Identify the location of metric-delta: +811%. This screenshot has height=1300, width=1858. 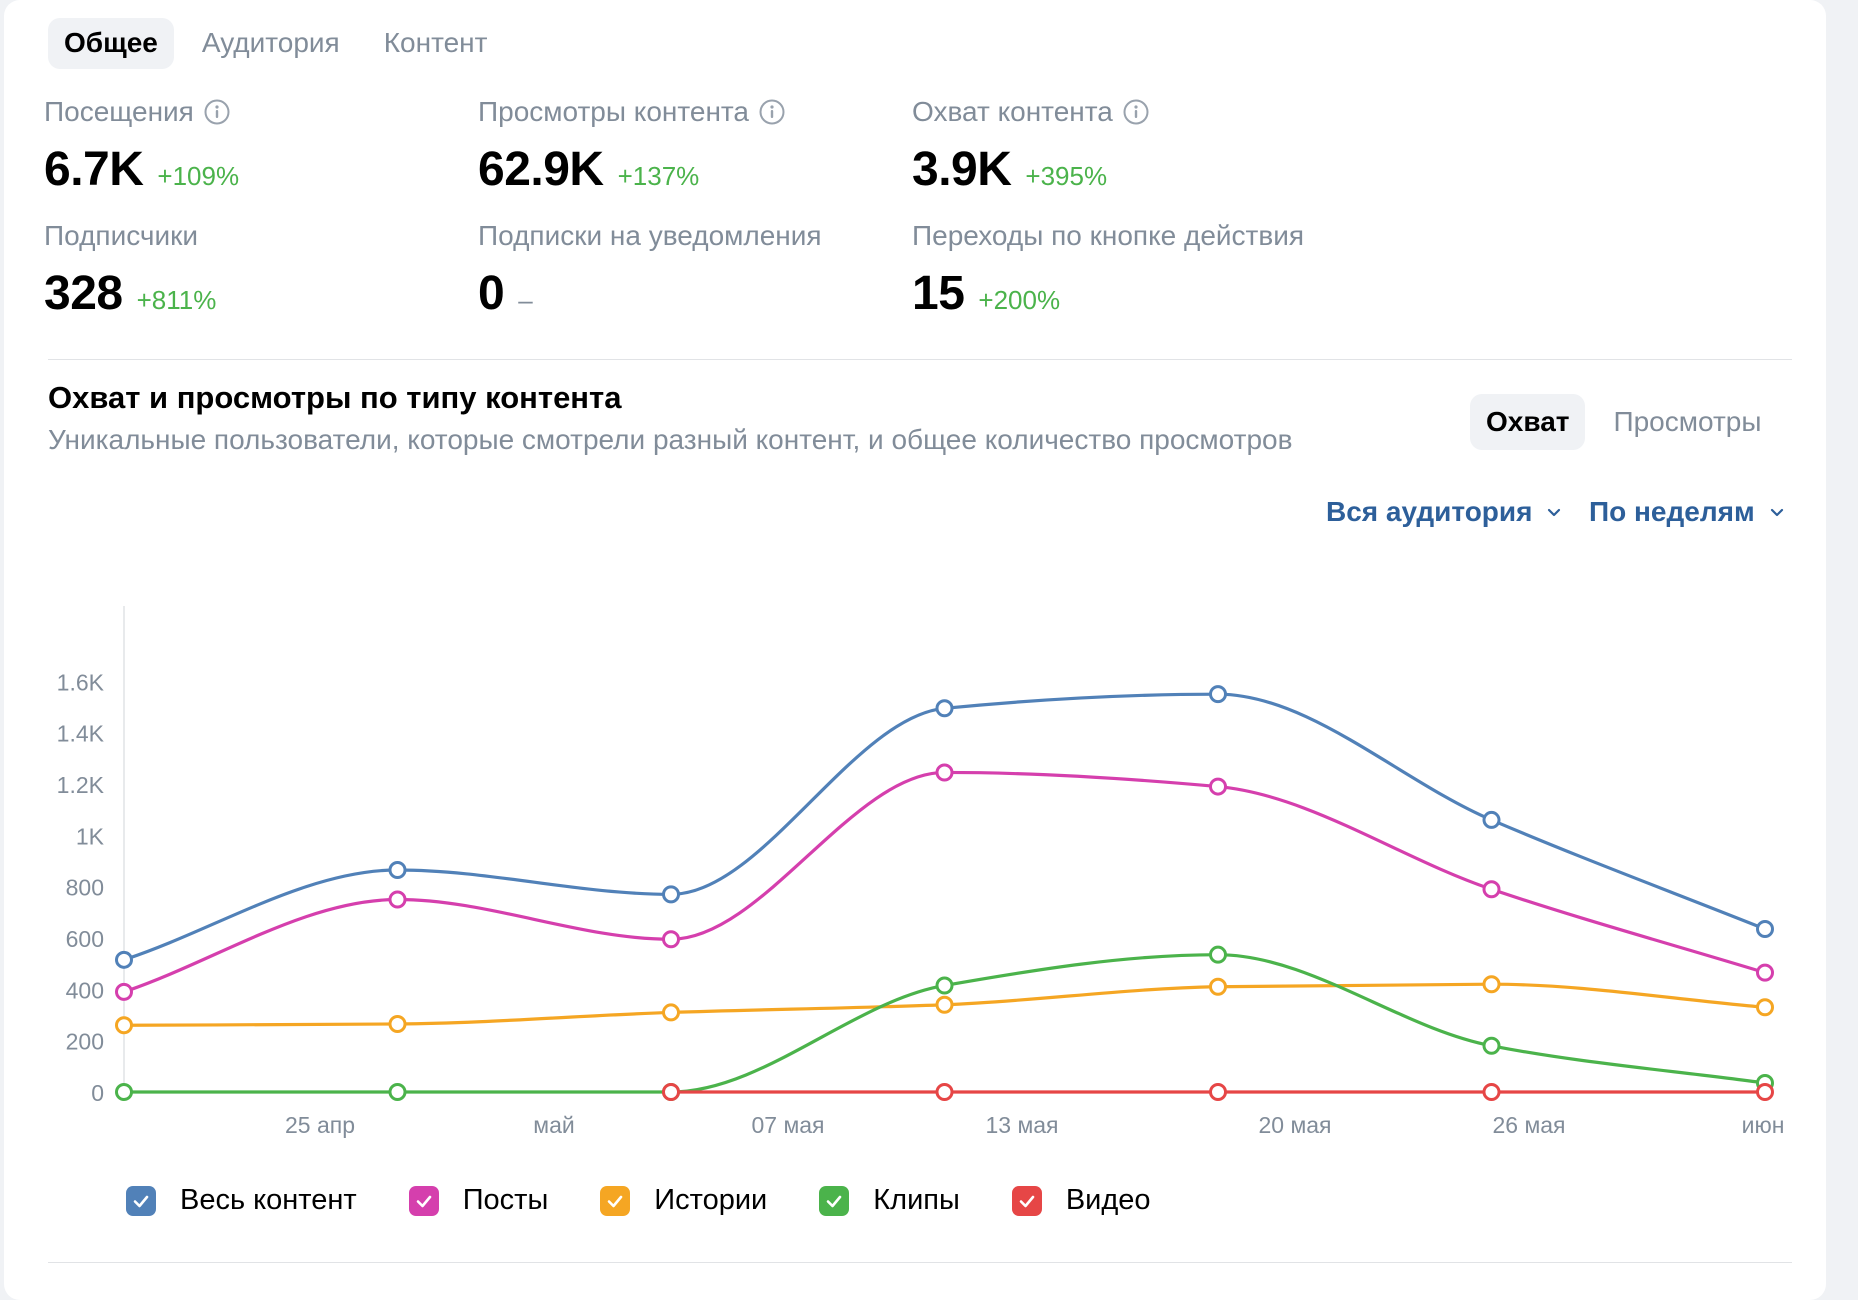
(176, 300).